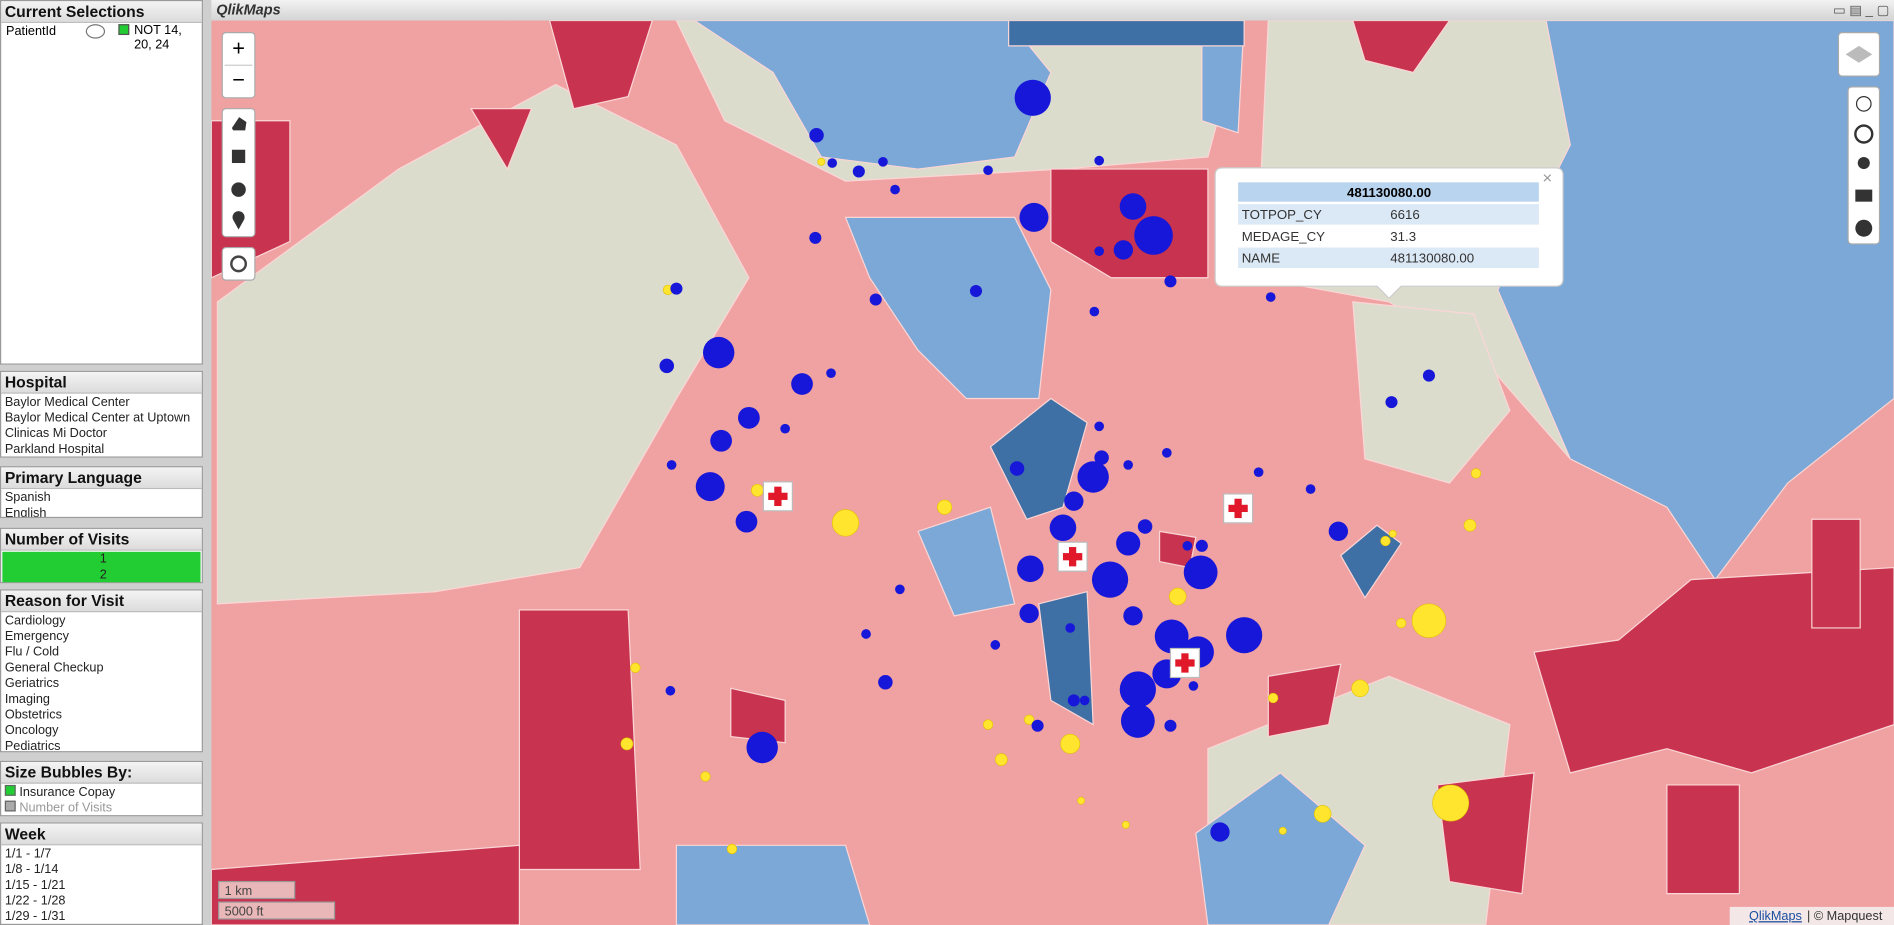 The height and width of the screenshot is (925, 1894). Describe the element at coordinates (101, 745) in the screenshot. I see `listbox-item: Pediatrics` at that location.